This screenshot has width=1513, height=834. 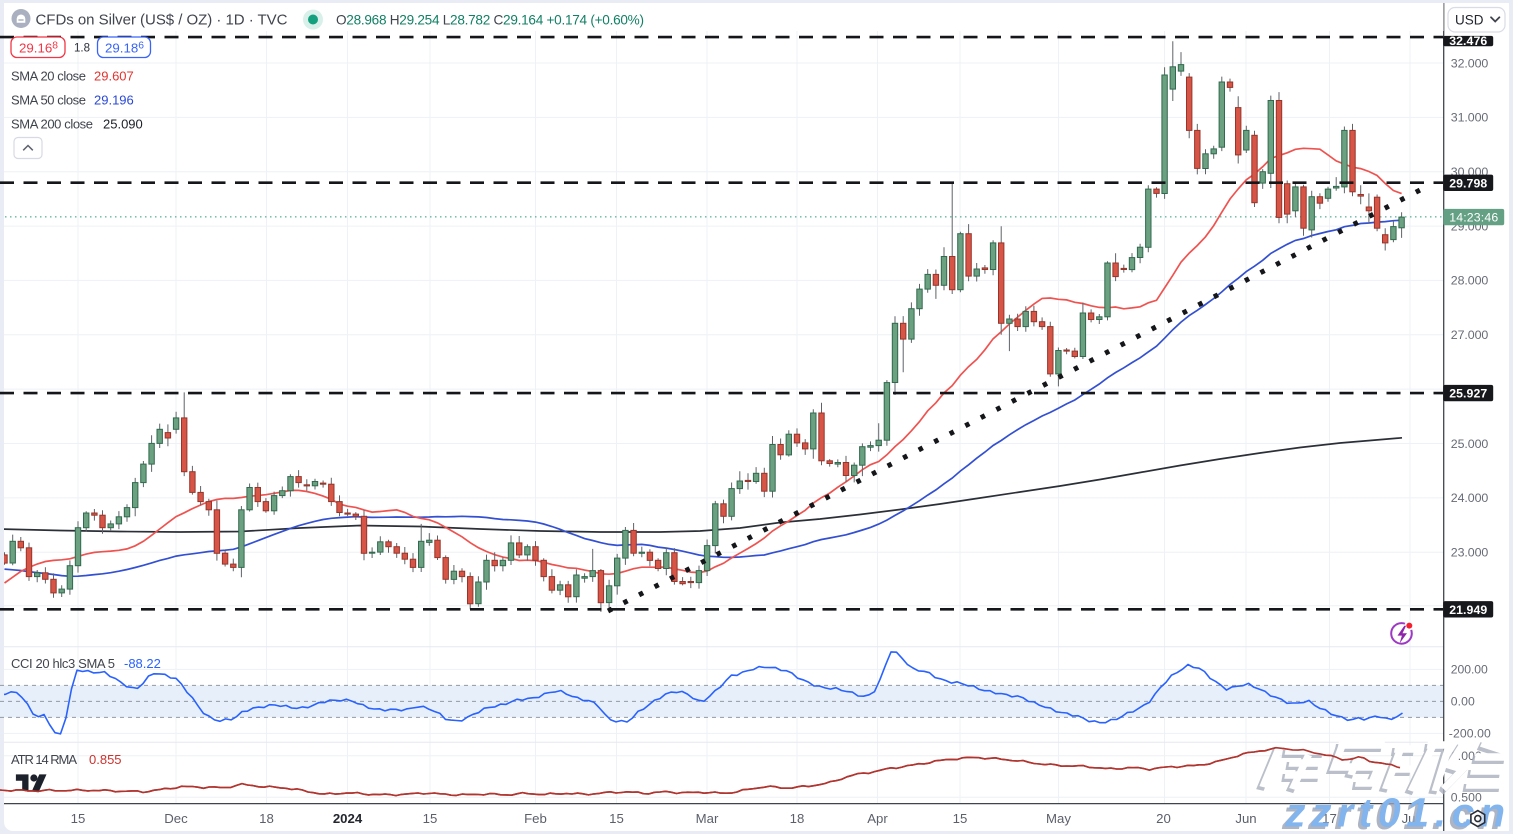 I want to click on svg-text: 29.196, so click(x=114, y=99).